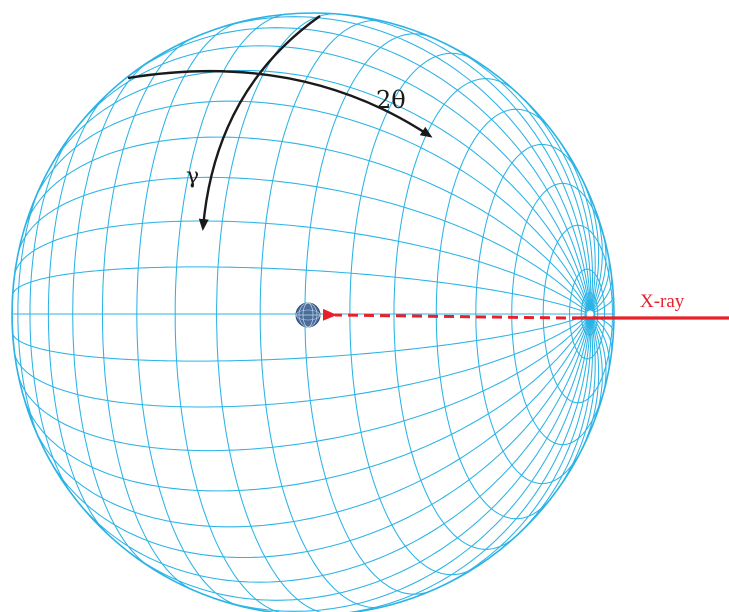  I want to click on two-theta-label: 2θ, so click(391, 100).